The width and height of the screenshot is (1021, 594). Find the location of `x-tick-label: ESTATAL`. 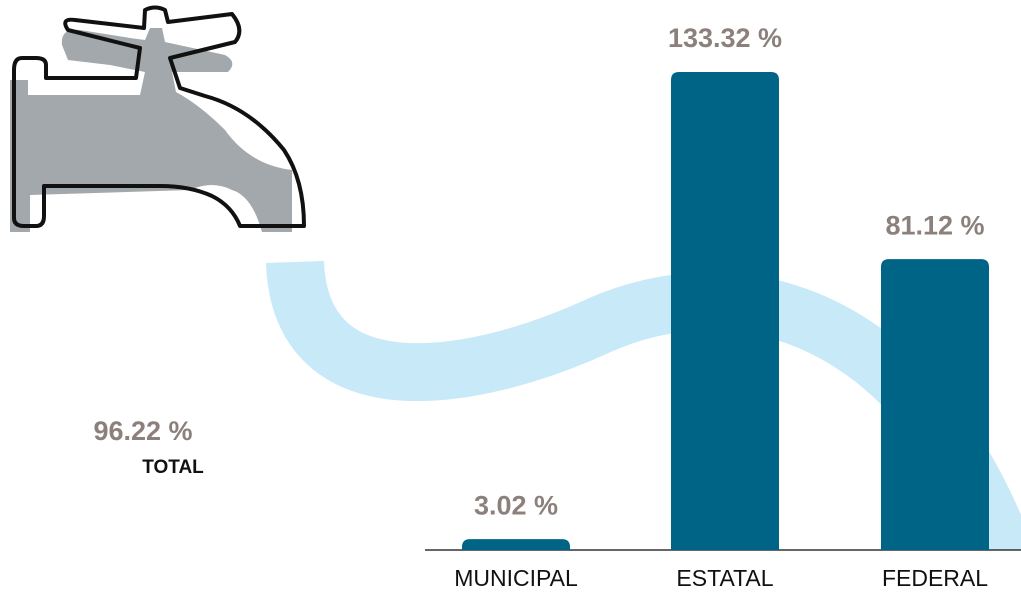

x-tick-label: ESTATAL is located at coordinates (724, 578).